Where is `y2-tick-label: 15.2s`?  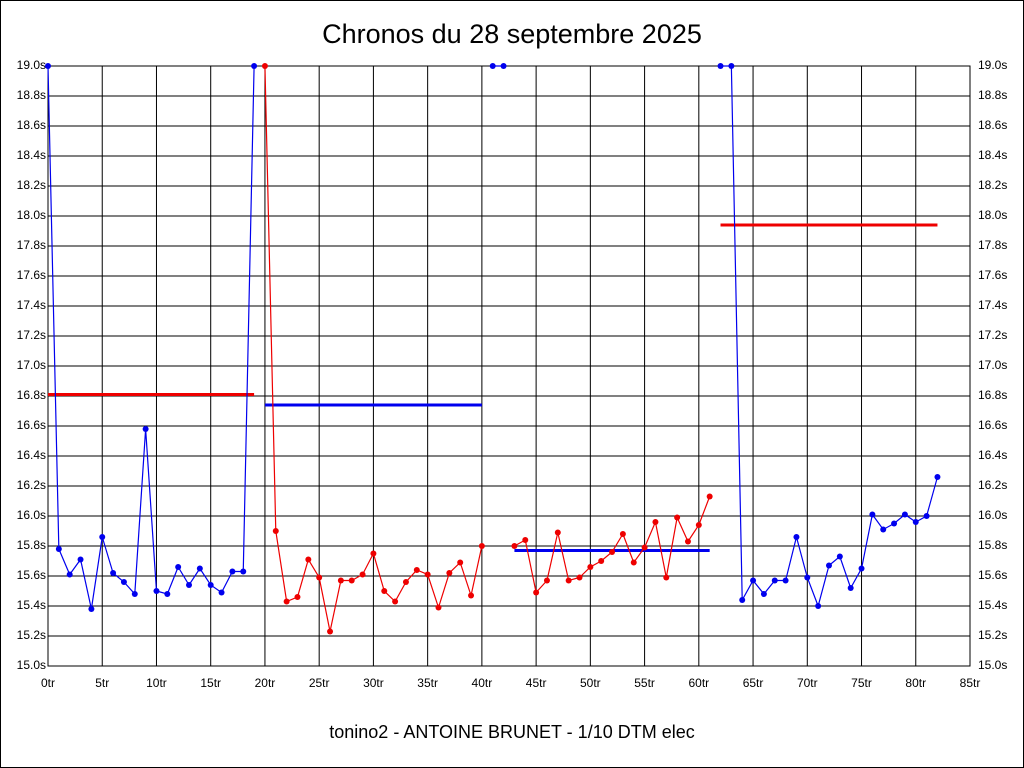
y2-tick-label: 15.2s is located at coordinates (992, 635).